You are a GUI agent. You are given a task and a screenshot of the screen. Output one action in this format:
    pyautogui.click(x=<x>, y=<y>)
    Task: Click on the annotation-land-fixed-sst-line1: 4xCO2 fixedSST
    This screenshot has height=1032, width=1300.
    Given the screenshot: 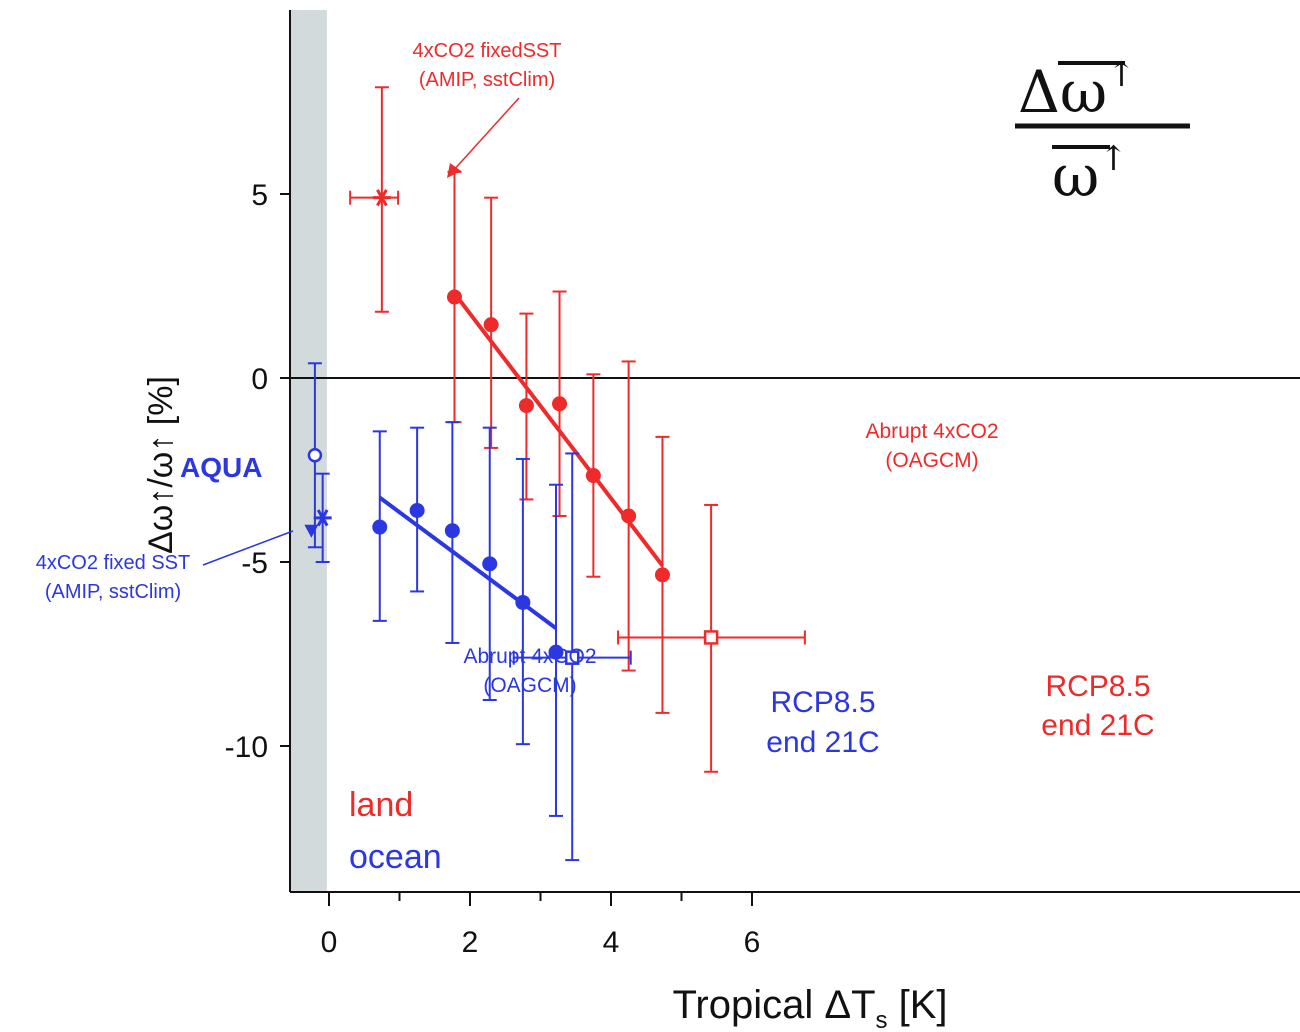 What is the action you would take?
    pyautogui.click(x=487, y=51)
    